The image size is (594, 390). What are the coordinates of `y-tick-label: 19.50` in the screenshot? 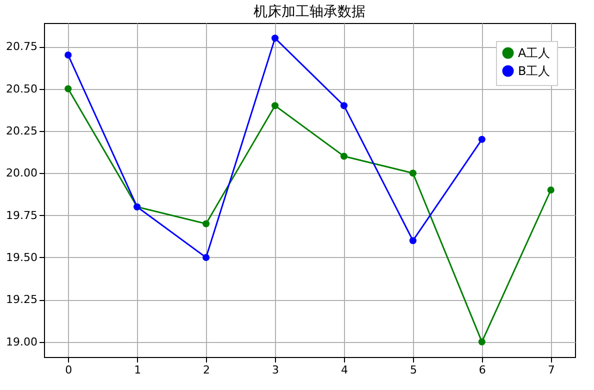 It's located at (22, 257).